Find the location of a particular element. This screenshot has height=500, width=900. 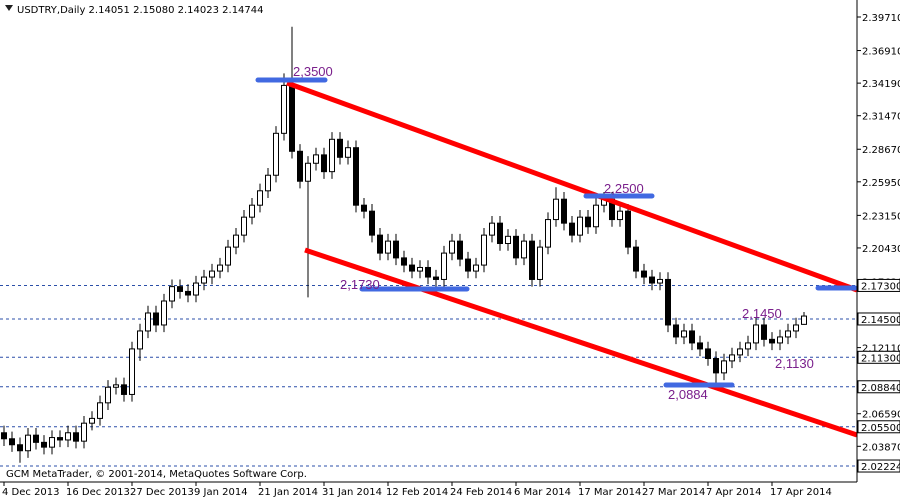

level-label: 2.08840 is located at coordinates (880, 388).